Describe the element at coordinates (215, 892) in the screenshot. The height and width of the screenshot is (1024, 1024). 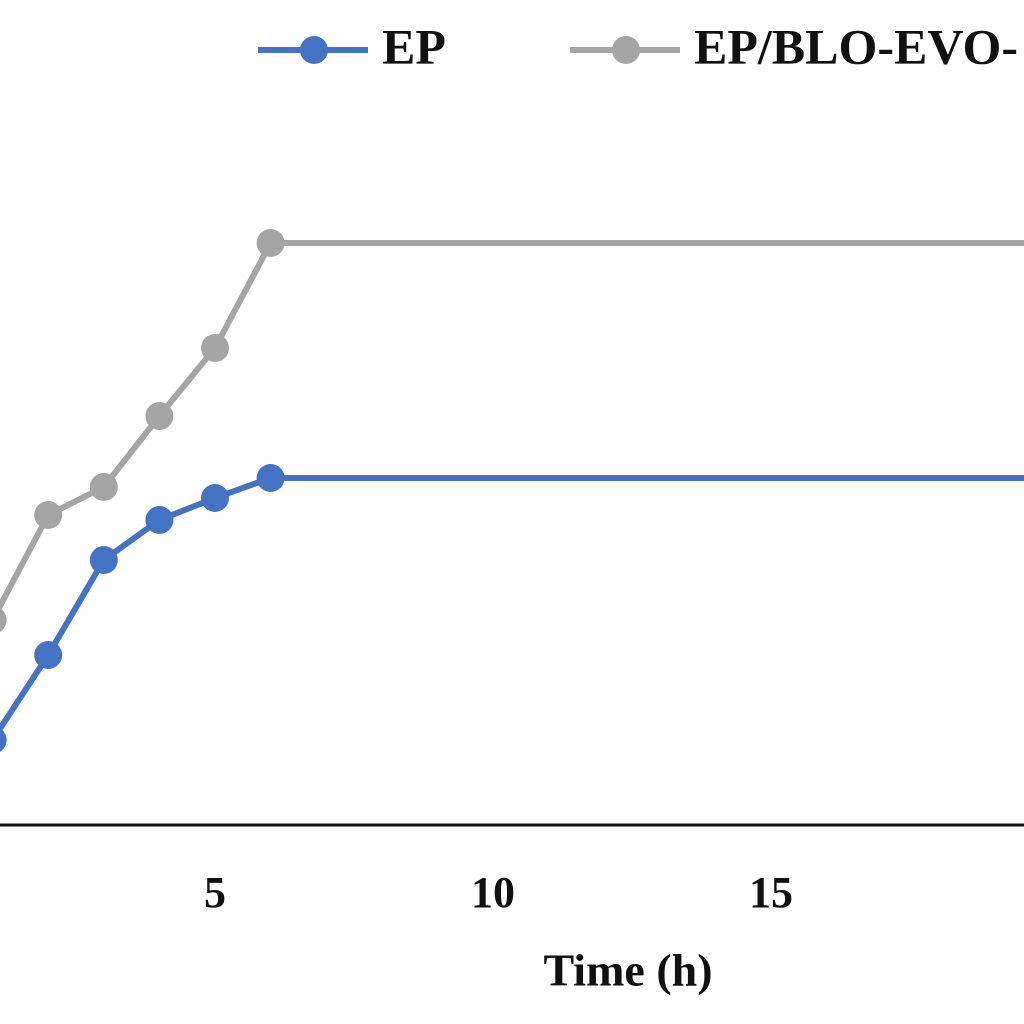
I see `x-tick-label: 5` at that location.